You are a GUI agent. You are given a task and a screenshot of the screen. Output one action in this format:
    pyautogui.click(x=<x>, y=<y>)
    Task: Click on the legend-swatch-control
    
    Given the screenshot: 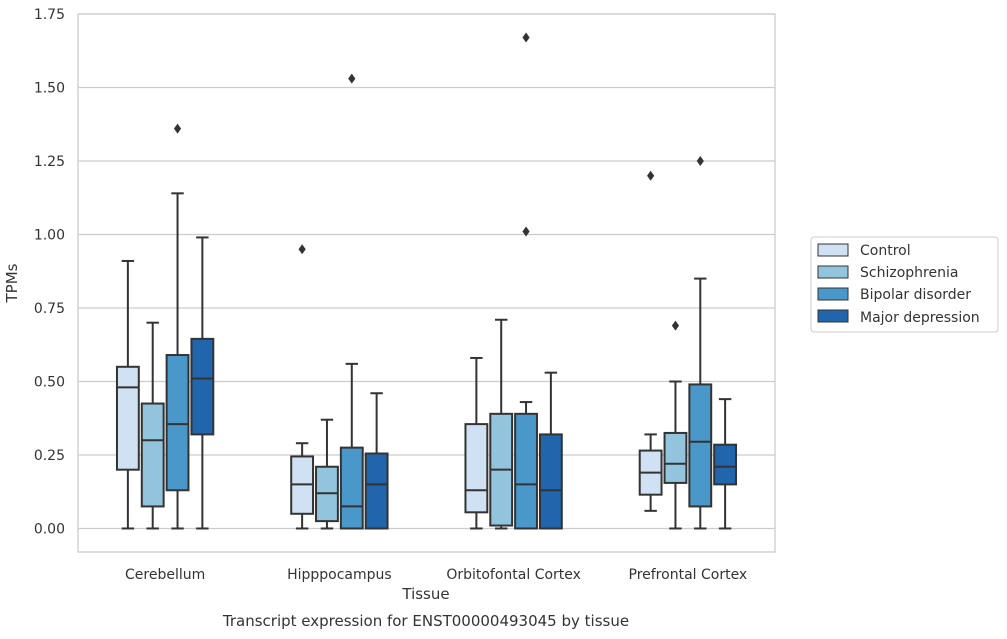 What is the action you would take?
    pyautogui.click(x=833, y=250)
    